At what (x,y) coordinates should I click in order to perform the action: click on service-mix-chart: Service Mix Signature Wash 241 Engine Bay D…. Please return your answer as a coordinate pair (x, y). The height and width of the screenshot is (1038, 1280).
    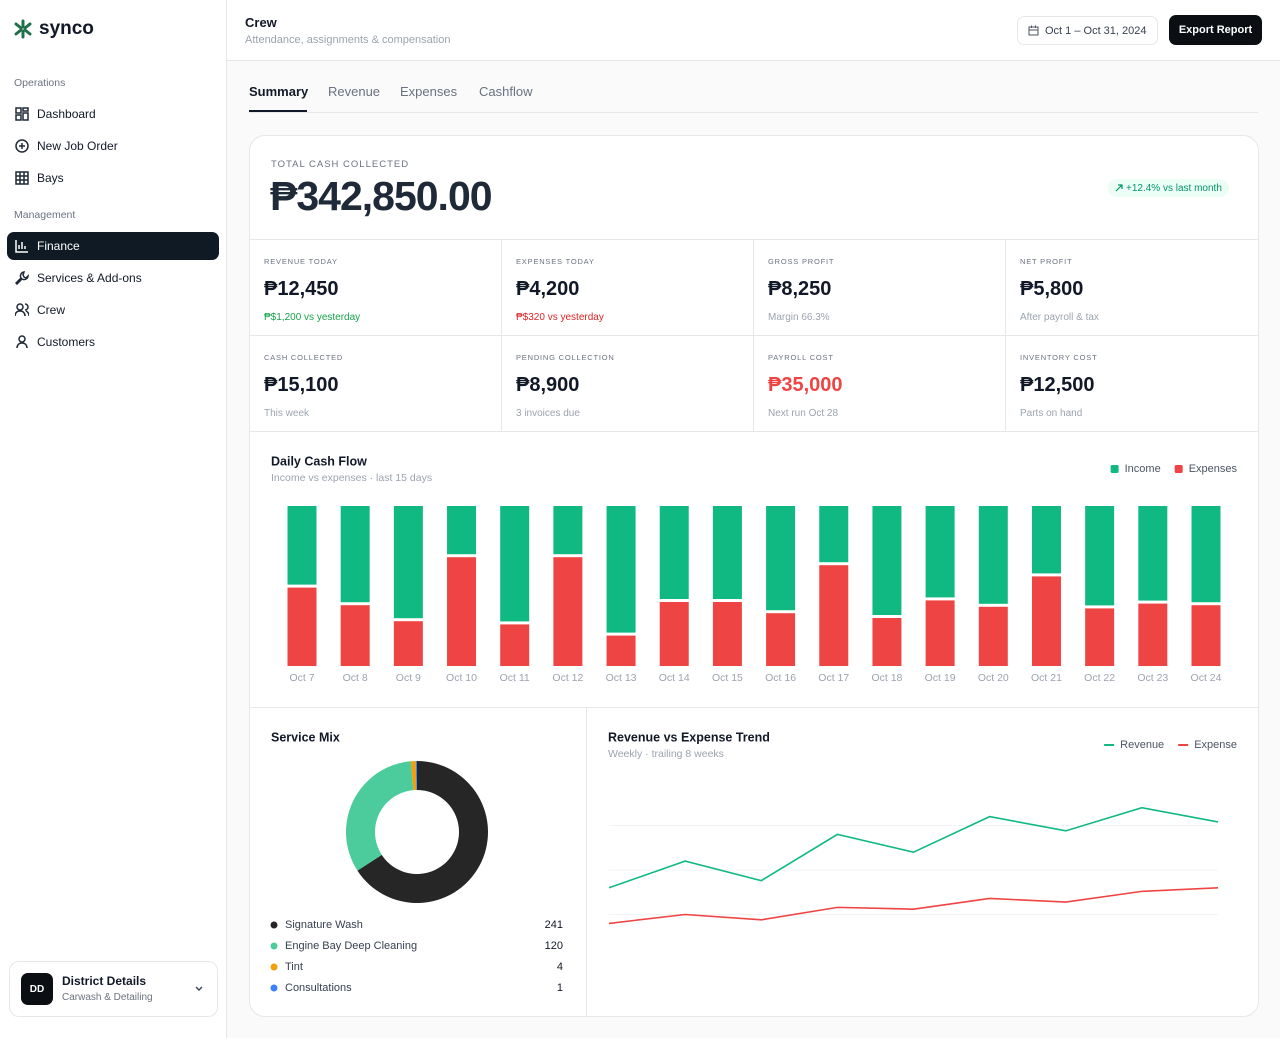
    Looking at the image, I should click on (416, 862).